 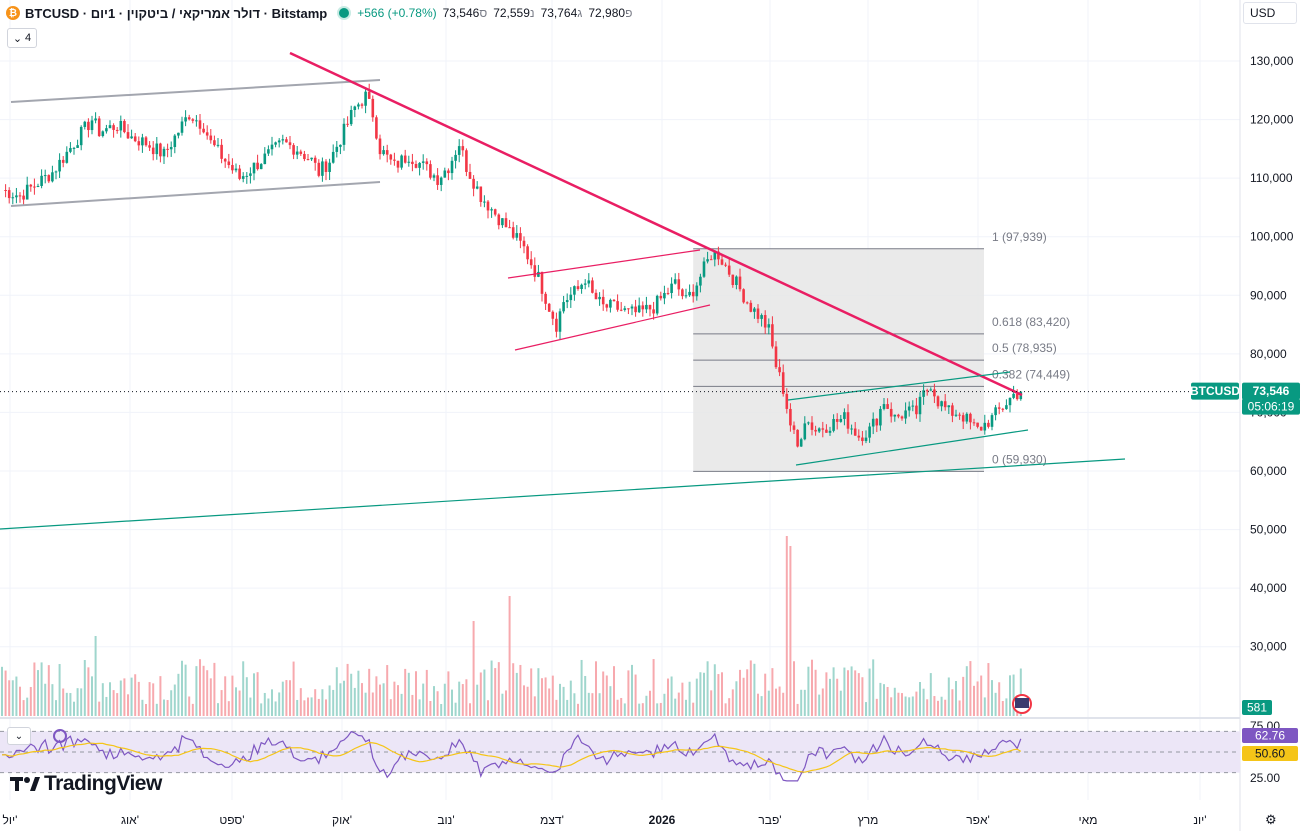 What do you see at coordinates (344, 13) in the screenshot?
I see `market-status-icon` at bounding box center [344, 13].